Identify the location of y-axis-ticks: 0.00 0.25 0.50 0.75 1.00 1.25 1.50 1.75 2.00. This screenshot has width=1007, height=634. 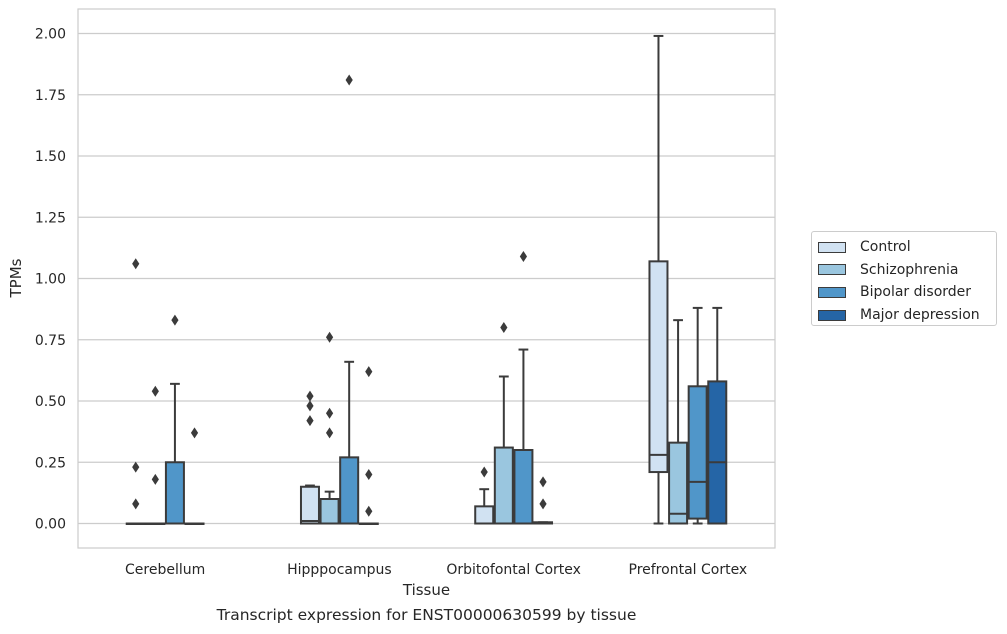
(50, 280).